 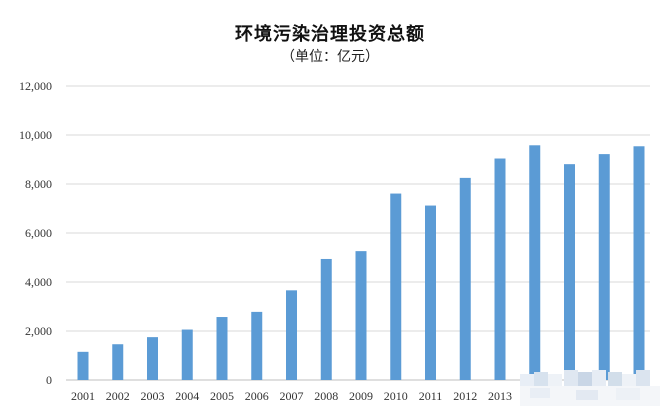 I want to click on bar-2017, so click(x=639, y=263).